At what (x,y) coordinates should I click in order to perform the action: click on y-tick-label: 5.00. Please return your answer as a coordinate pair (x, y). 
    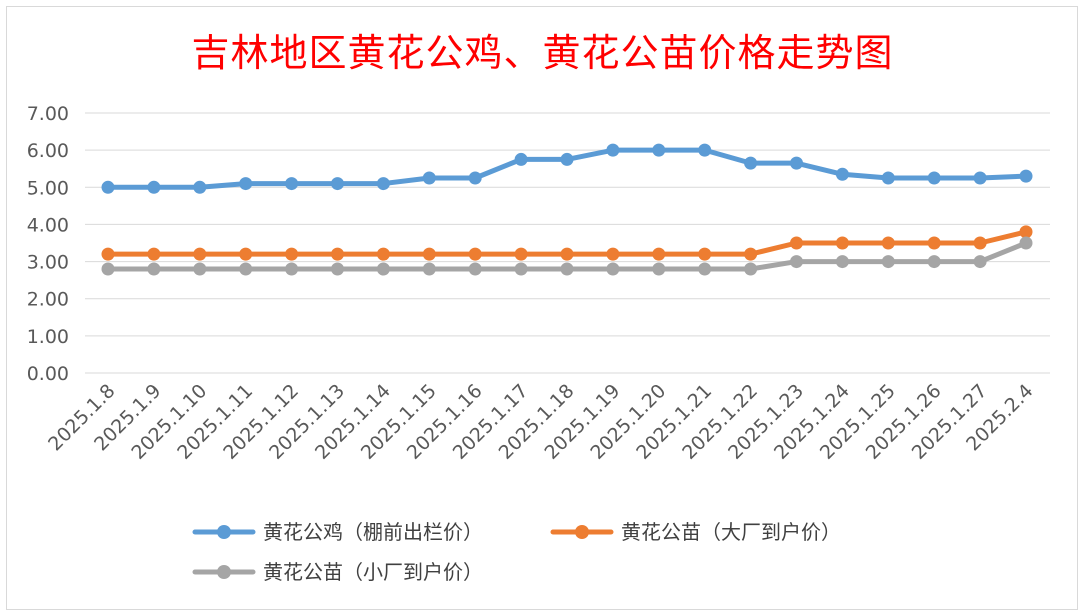
    Looking at the image, I should click on (48, 188).